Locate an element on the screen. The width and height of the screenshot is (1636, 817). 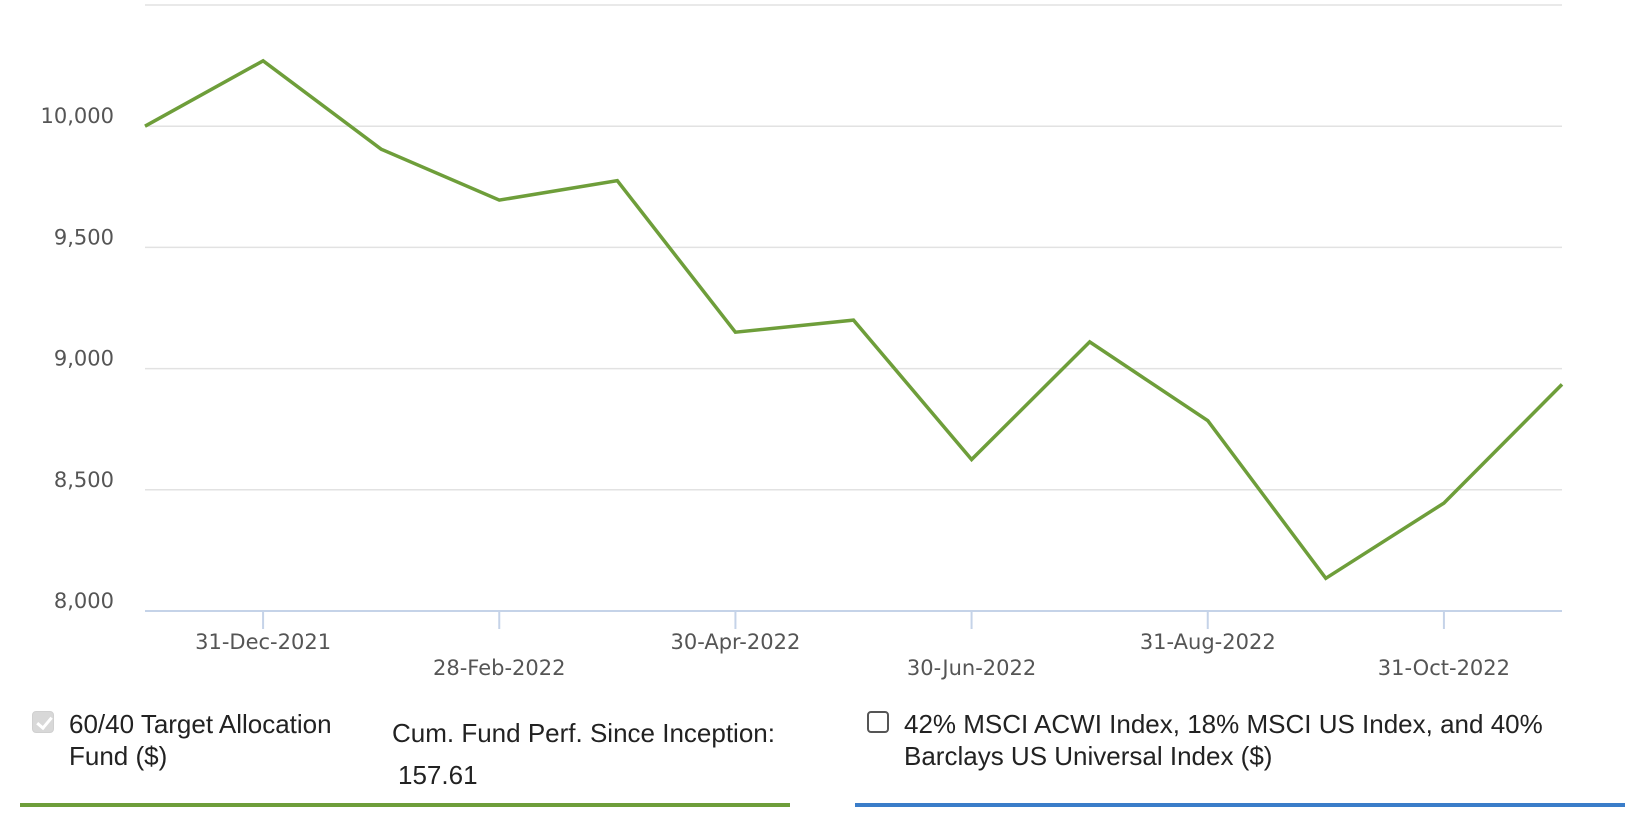
fund-series-underline is located at coordinates (405, 805).